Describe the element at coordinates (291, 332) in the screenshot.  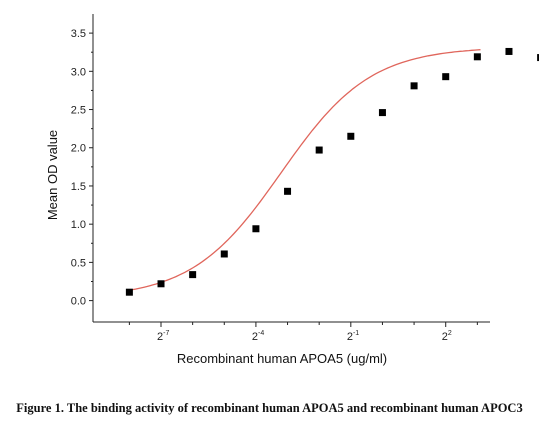
I see `x-axis: 2-7 2-4 2-1 22` at that location.